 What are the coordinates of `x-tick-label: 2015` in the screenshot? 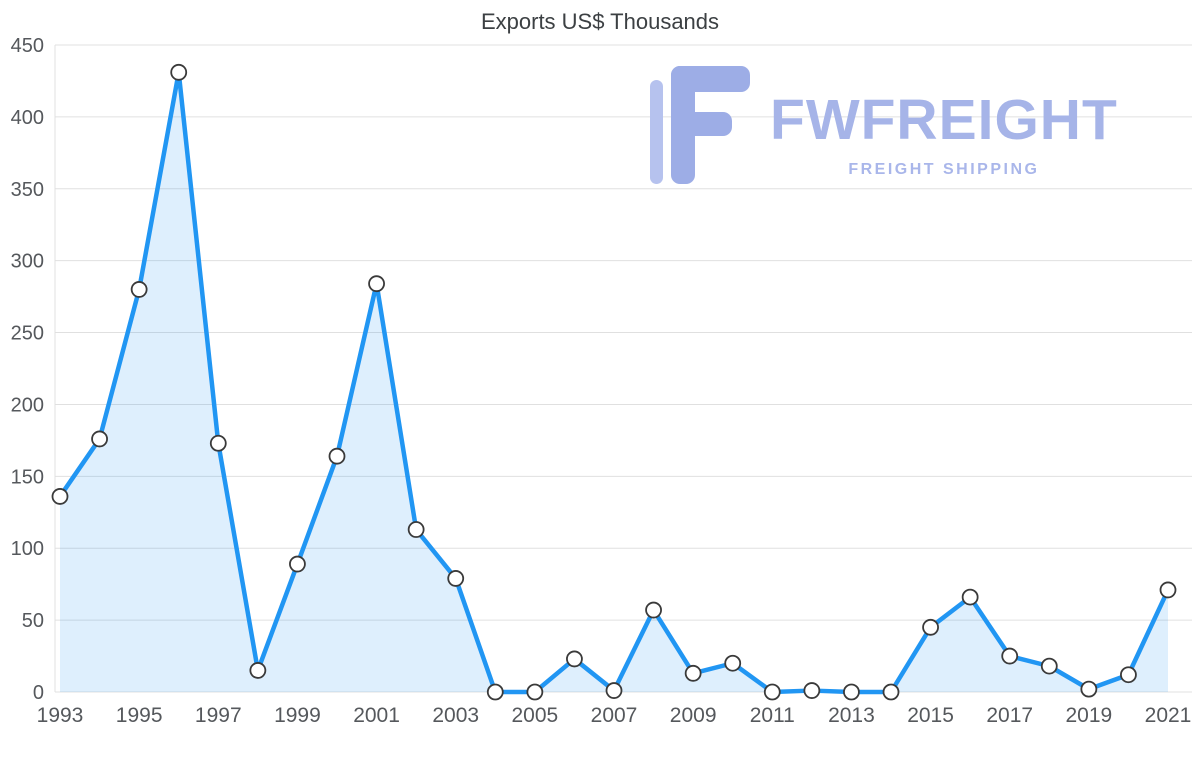 It's located at (930, 715).